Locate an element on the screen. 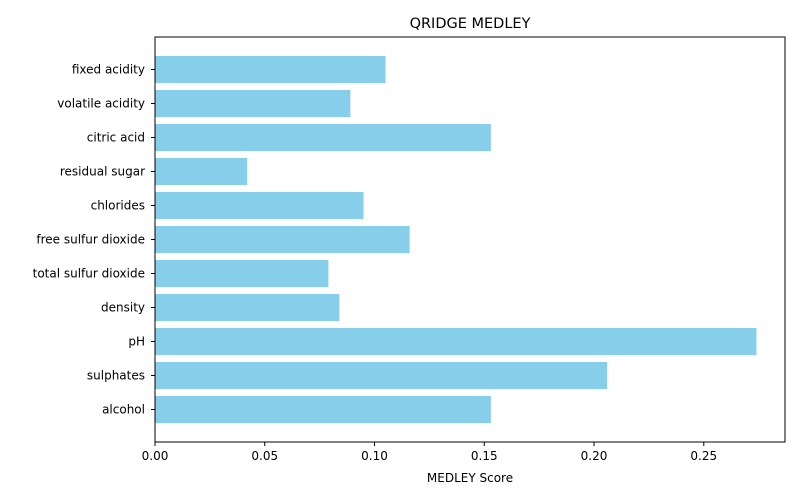 The image size is (800, 500). bar-volatile-acidity is located at coordinates (253, 103).